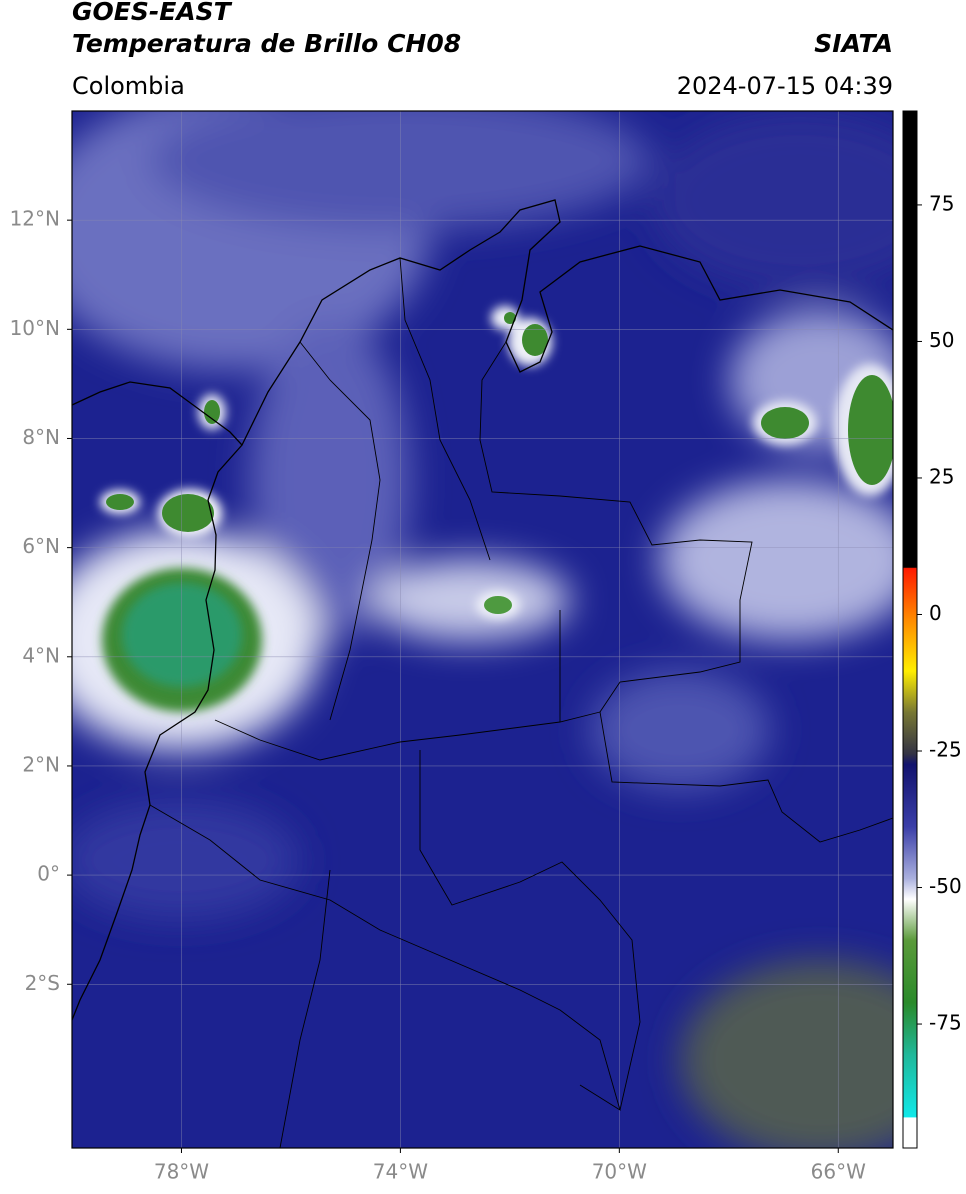 The width and height of the screenshot is (966, 1194). What do you see at coordinates (945, 886) in the screenshot?
I see `colorbar-tick-label: -50` at bounding box center [945, 886].